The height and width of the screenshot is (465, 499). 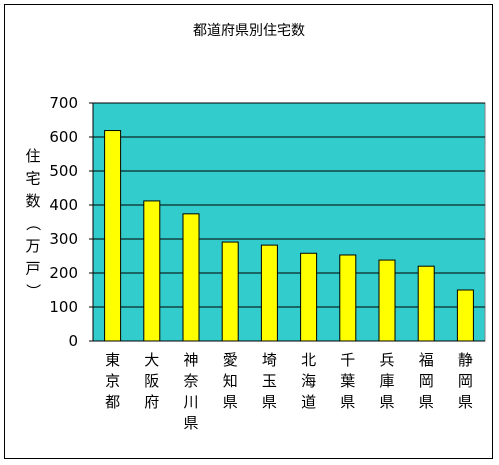 I want to click on category-label-char: 愛, so click(x=230, y=360).